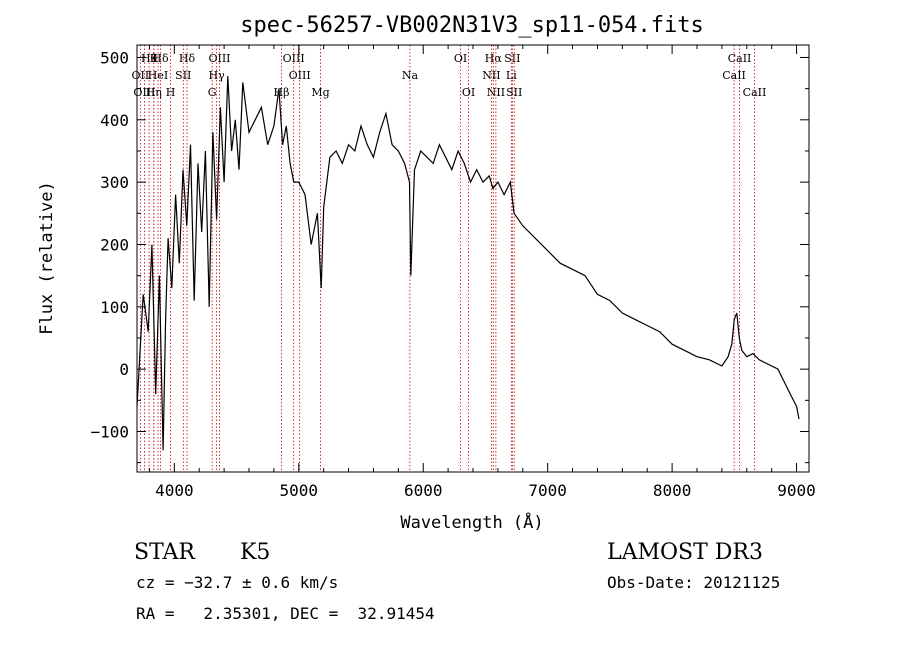  What do you see at coordinates (114, 120) in the screenshot?
I see `y-tick-label: 400` at bounding box center [114, 120].